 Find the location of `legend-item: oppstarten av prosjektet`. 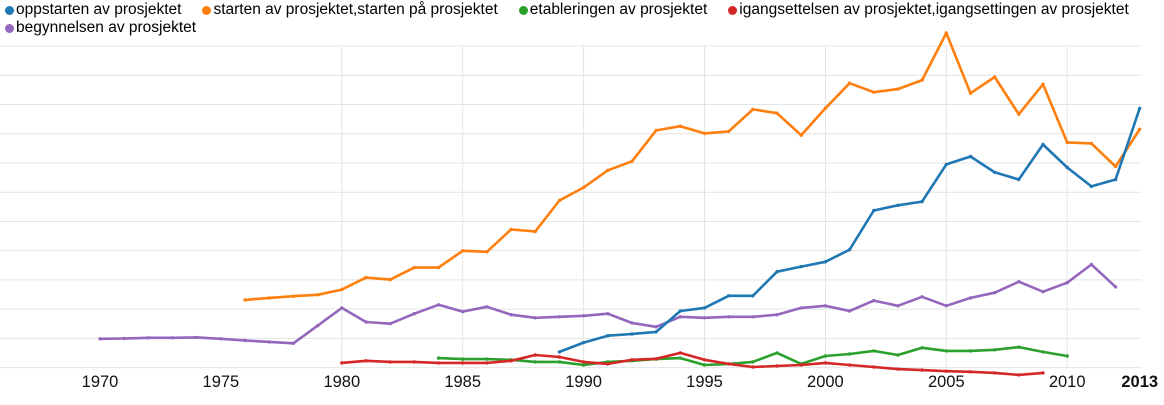

legend-item: oppstarten av prosjektet is located at coordinates (93, 10).